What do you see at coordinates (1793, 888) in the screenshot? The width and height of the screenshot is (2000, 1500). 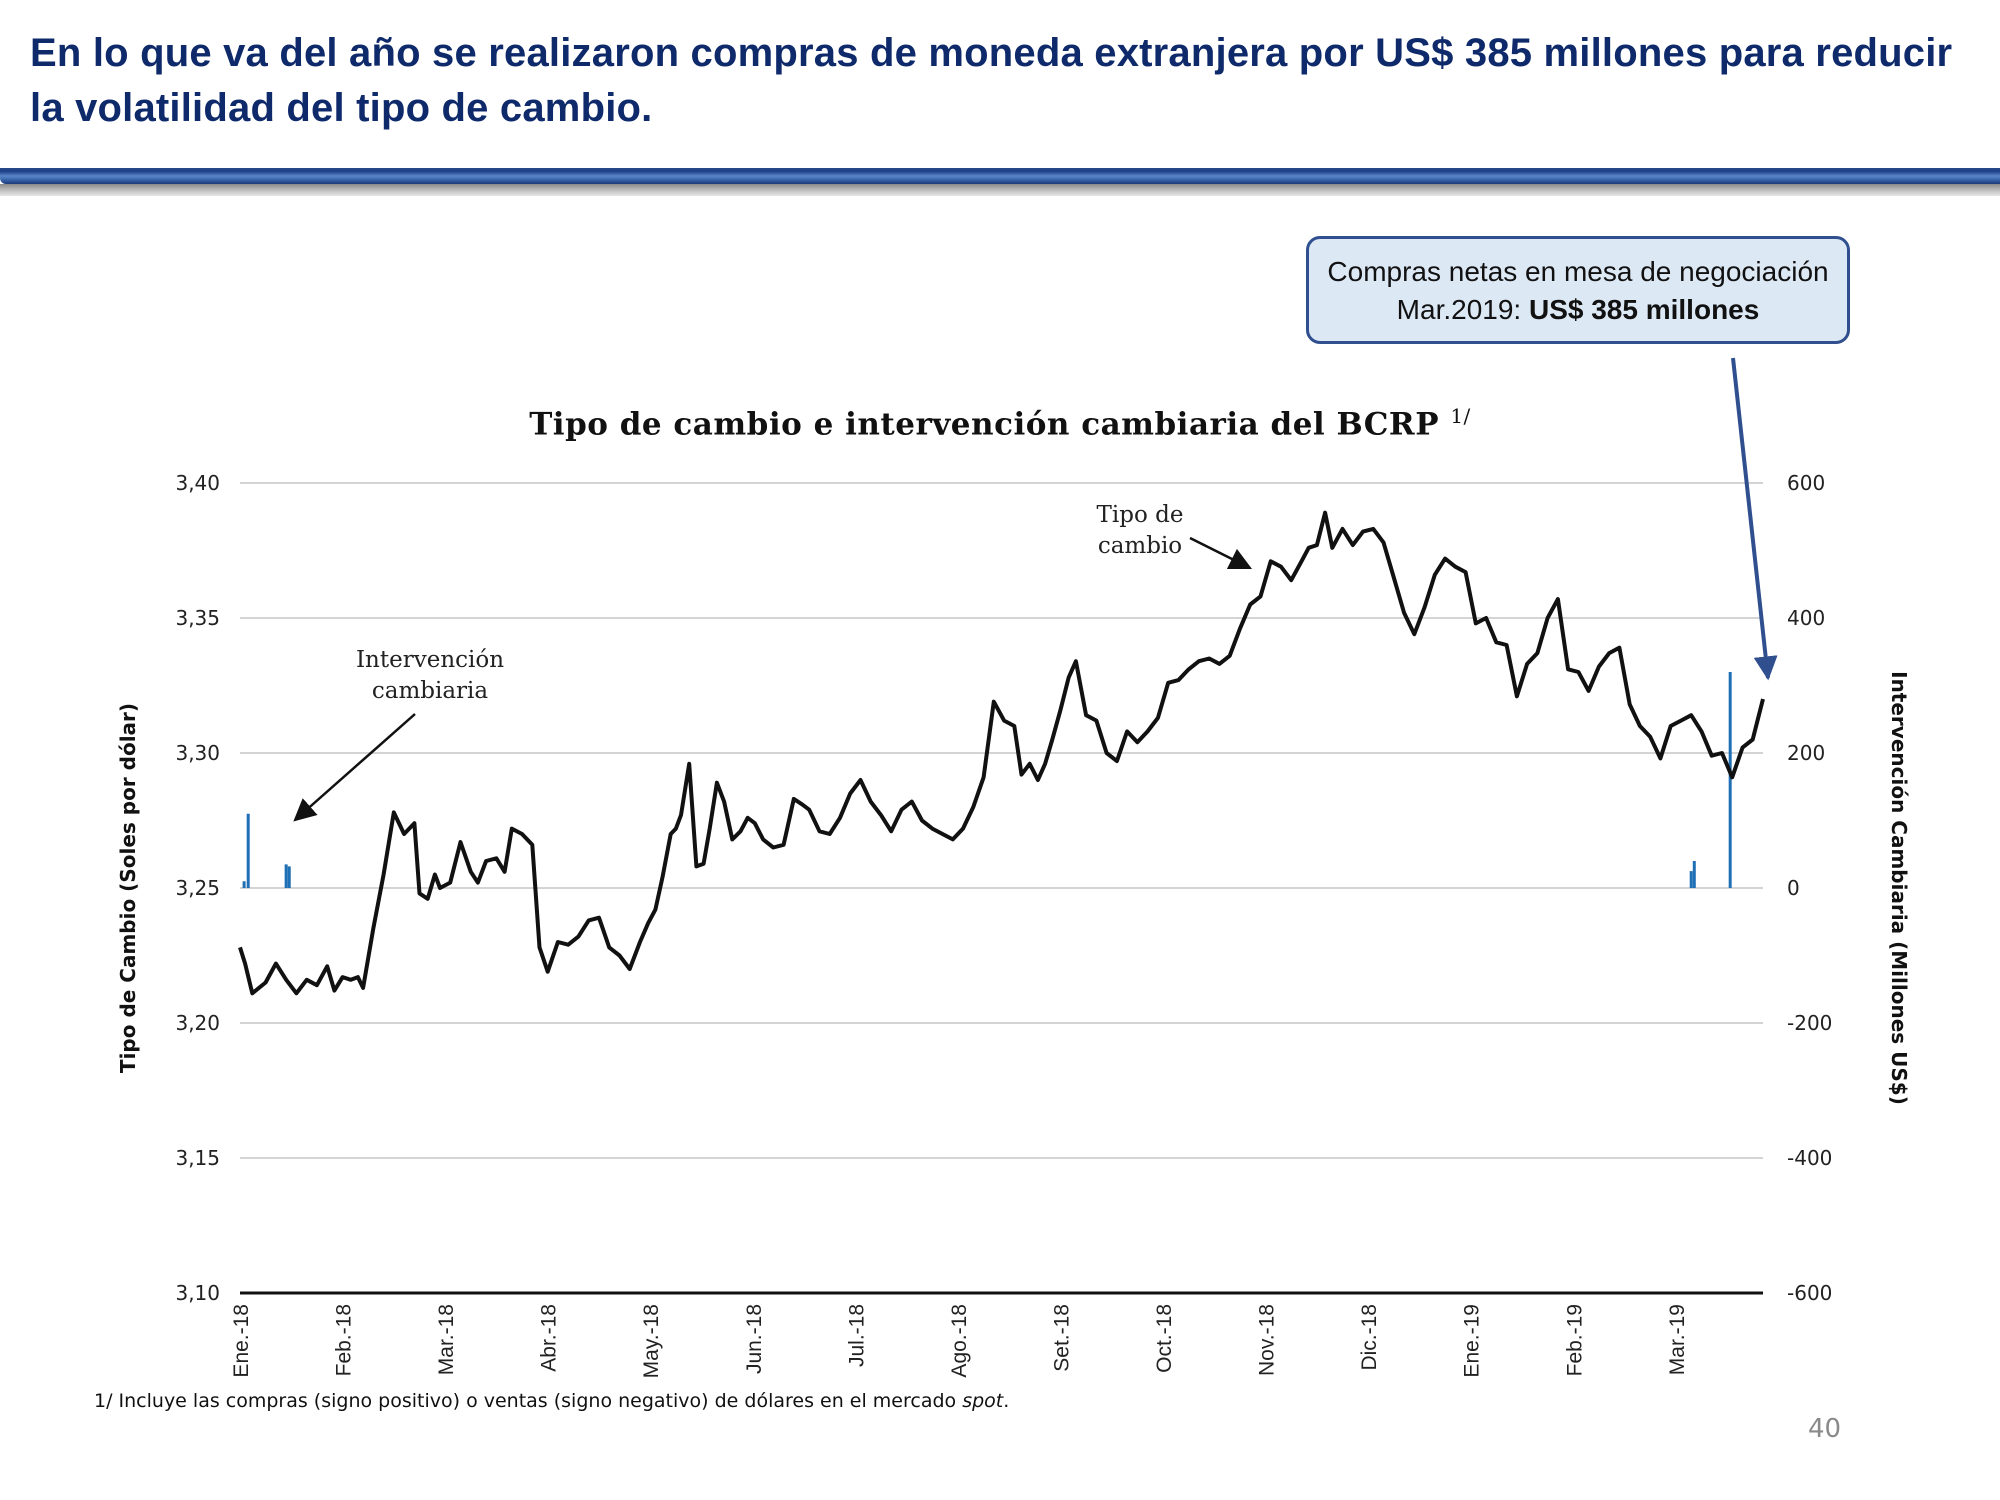 I see `y2-tick-label: 0` at bounding box center [1793, 888].